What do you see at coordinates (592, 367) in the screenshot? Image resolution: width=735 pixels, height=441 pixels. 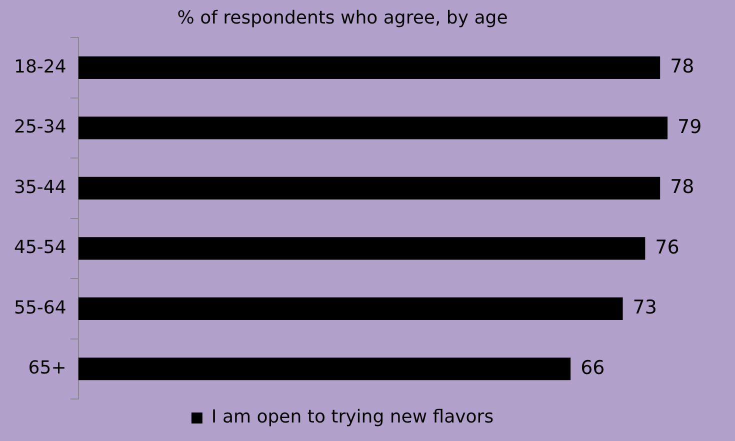 I see `data-label: 66` at bounding box center [592, 367].